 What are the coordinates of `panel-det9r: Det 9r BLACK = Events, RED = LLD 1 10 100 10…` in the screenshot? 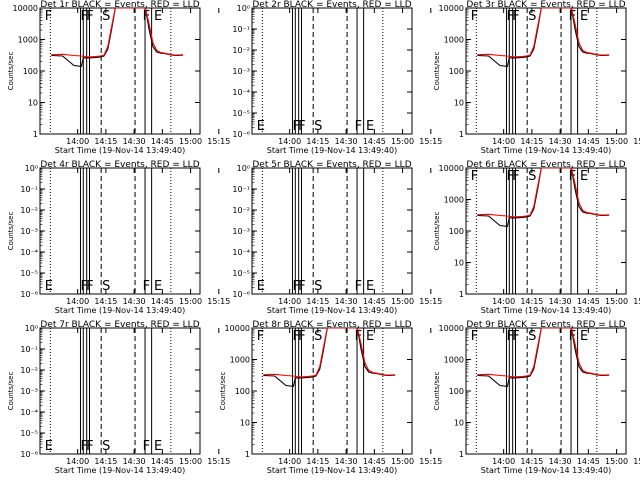 It's located at (536, 397).